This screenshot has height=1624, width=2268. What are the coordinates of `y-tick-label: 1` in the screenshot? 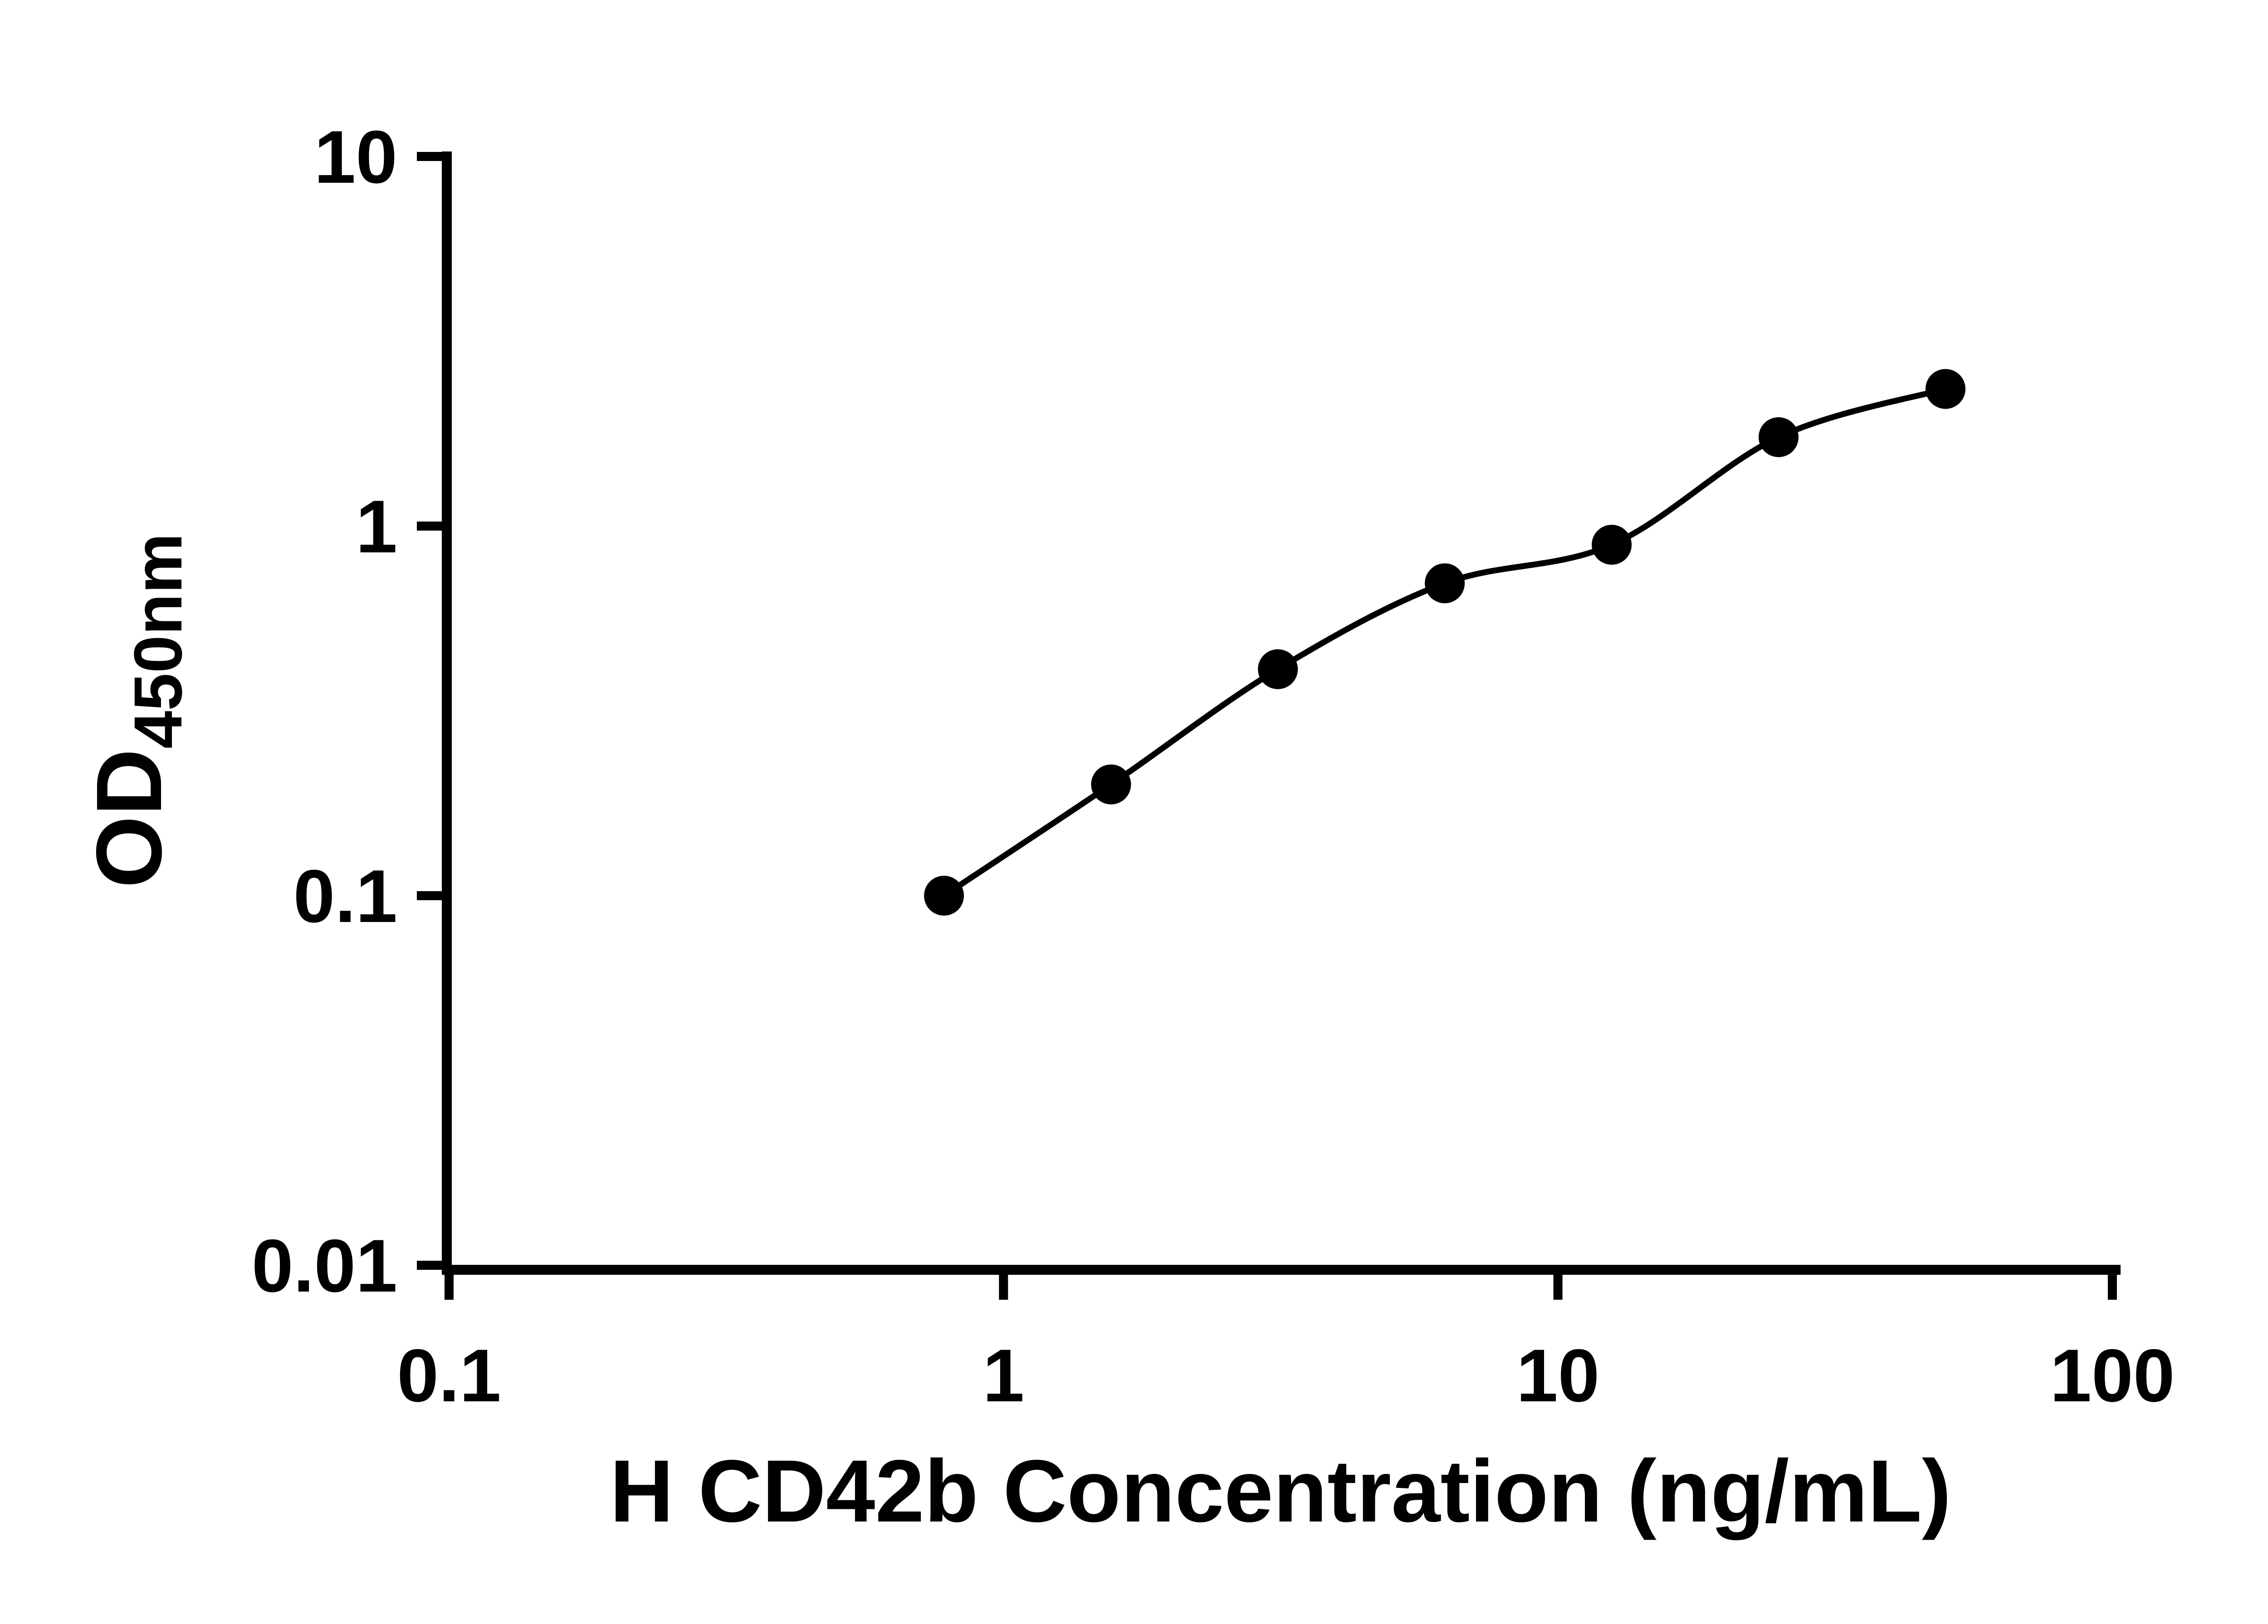 It's located at (377, 526).